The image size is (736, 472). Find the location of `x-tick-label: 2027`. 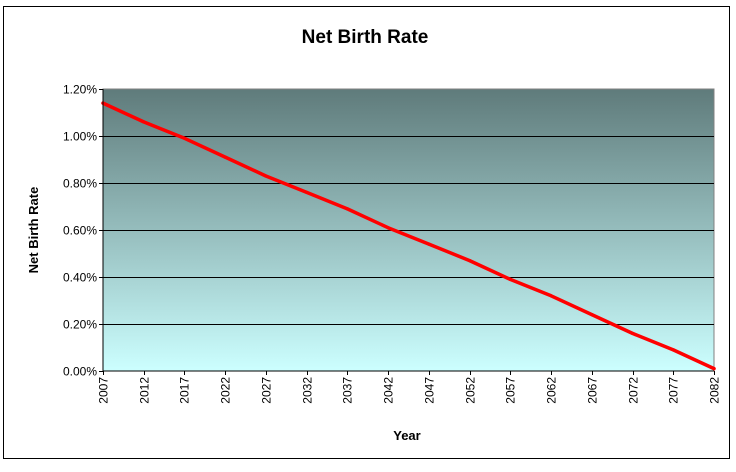

x-tick-label: 2027 is located at coordinates (267, 390).